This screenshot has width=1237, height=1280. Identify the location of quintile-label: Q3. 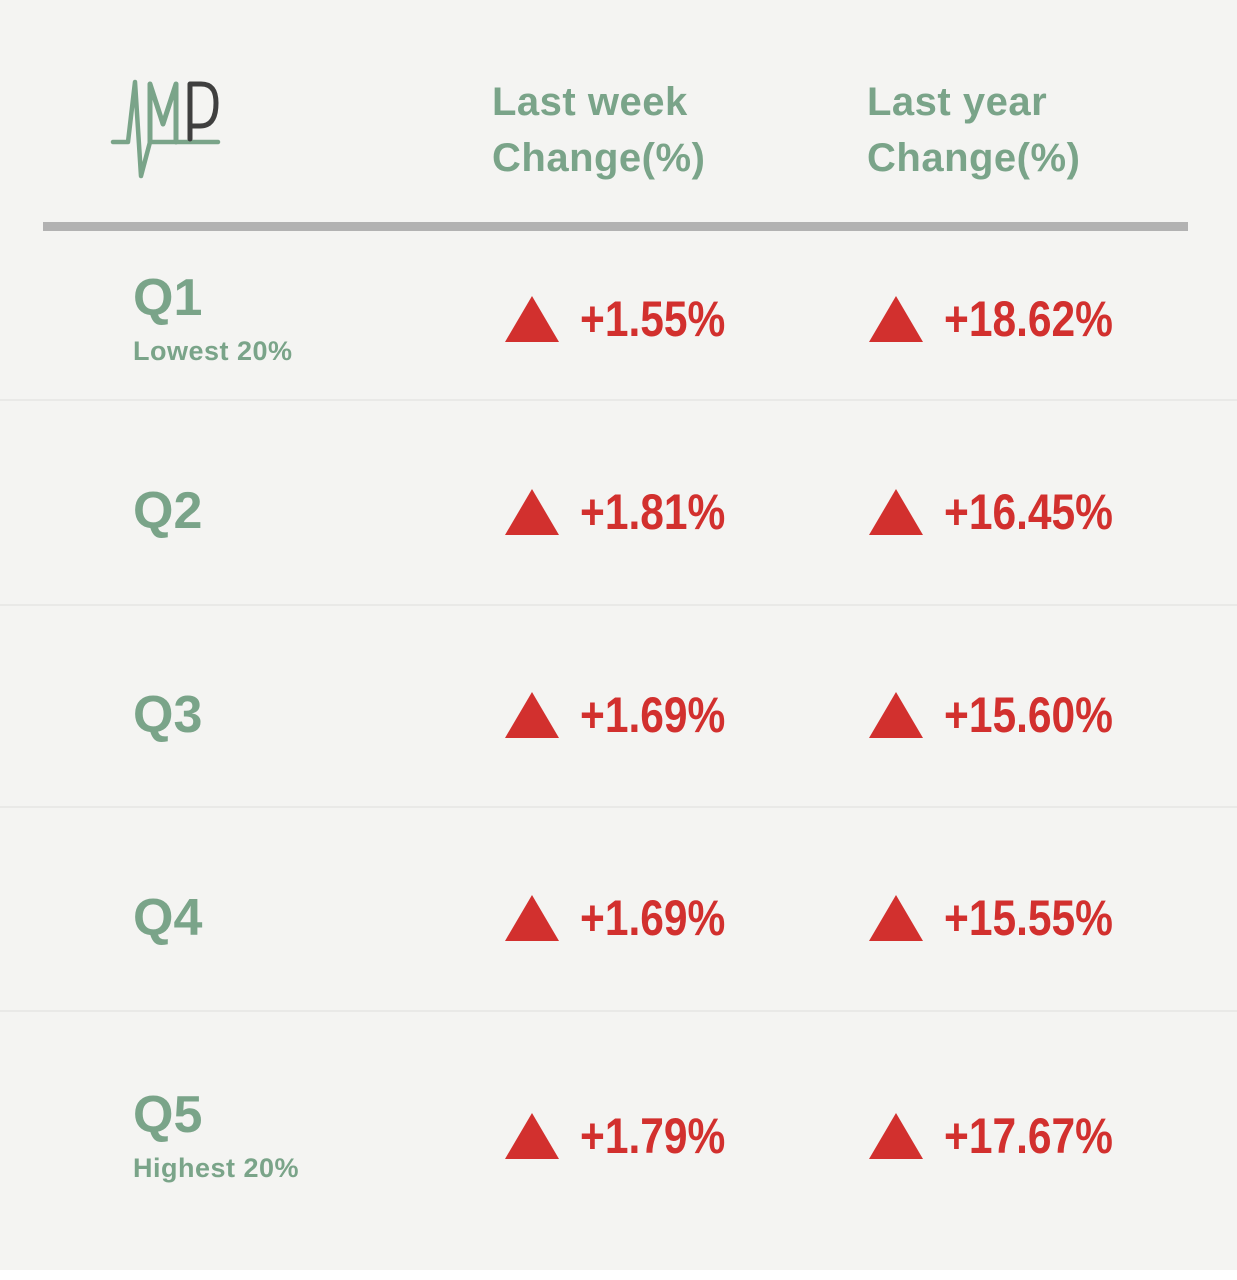
(168, 714).